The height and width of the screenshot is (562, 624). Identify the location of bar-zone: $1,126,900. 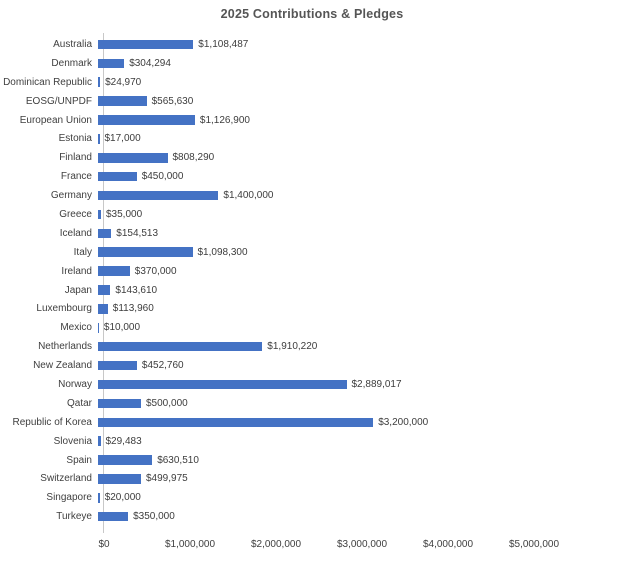
(313, 120).